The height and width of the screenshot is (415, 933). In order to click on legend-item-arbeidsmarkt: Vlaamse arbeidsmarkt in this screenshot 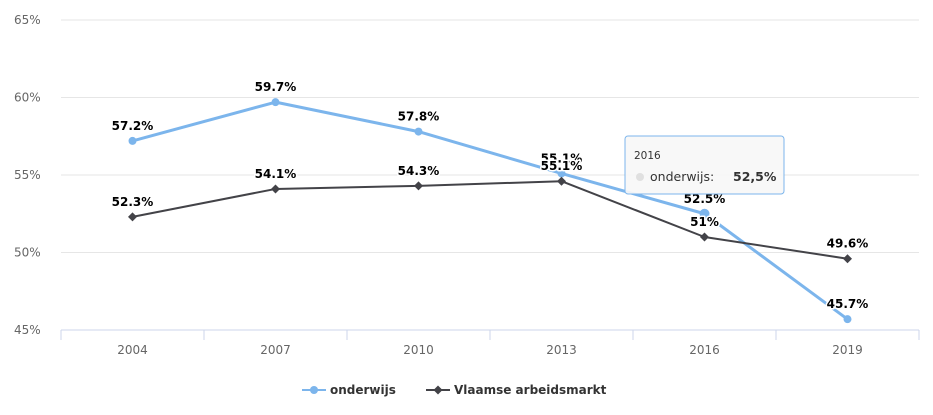, I will do `click(516, 390)`.